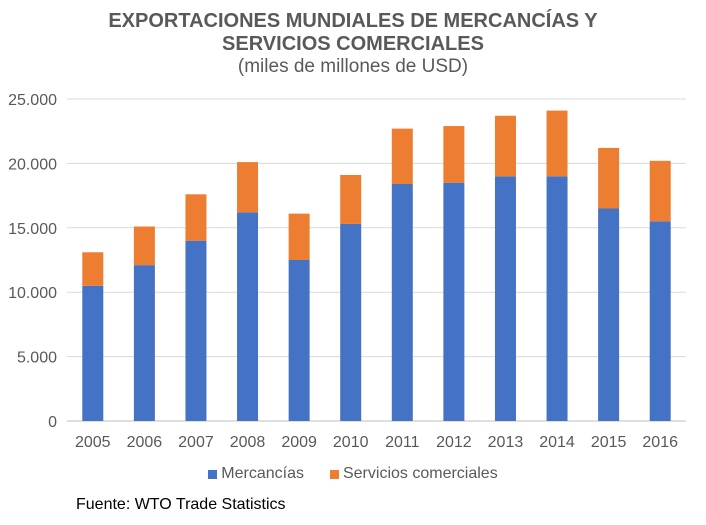  Describe the element at coordinates (353, 21) in the screenshot. I see `chart-title-line-1: EXPORTACIONES MUNDIALES DE MERCANCÍAS Y` at that location.